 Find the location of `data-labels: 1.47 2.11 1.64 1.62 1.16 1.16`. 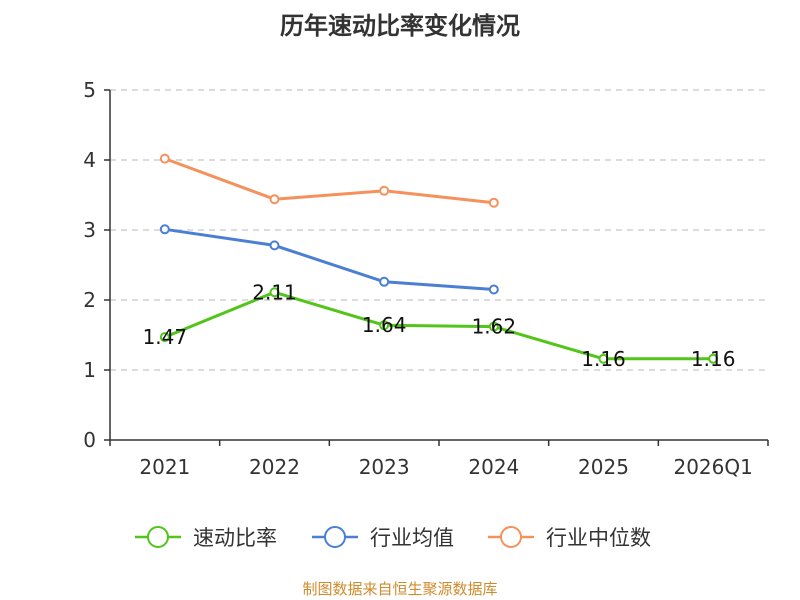

data-labels: 1.47 2.11 1.64 1.62 1.16 1.16 is located at coordinates (439, 325).